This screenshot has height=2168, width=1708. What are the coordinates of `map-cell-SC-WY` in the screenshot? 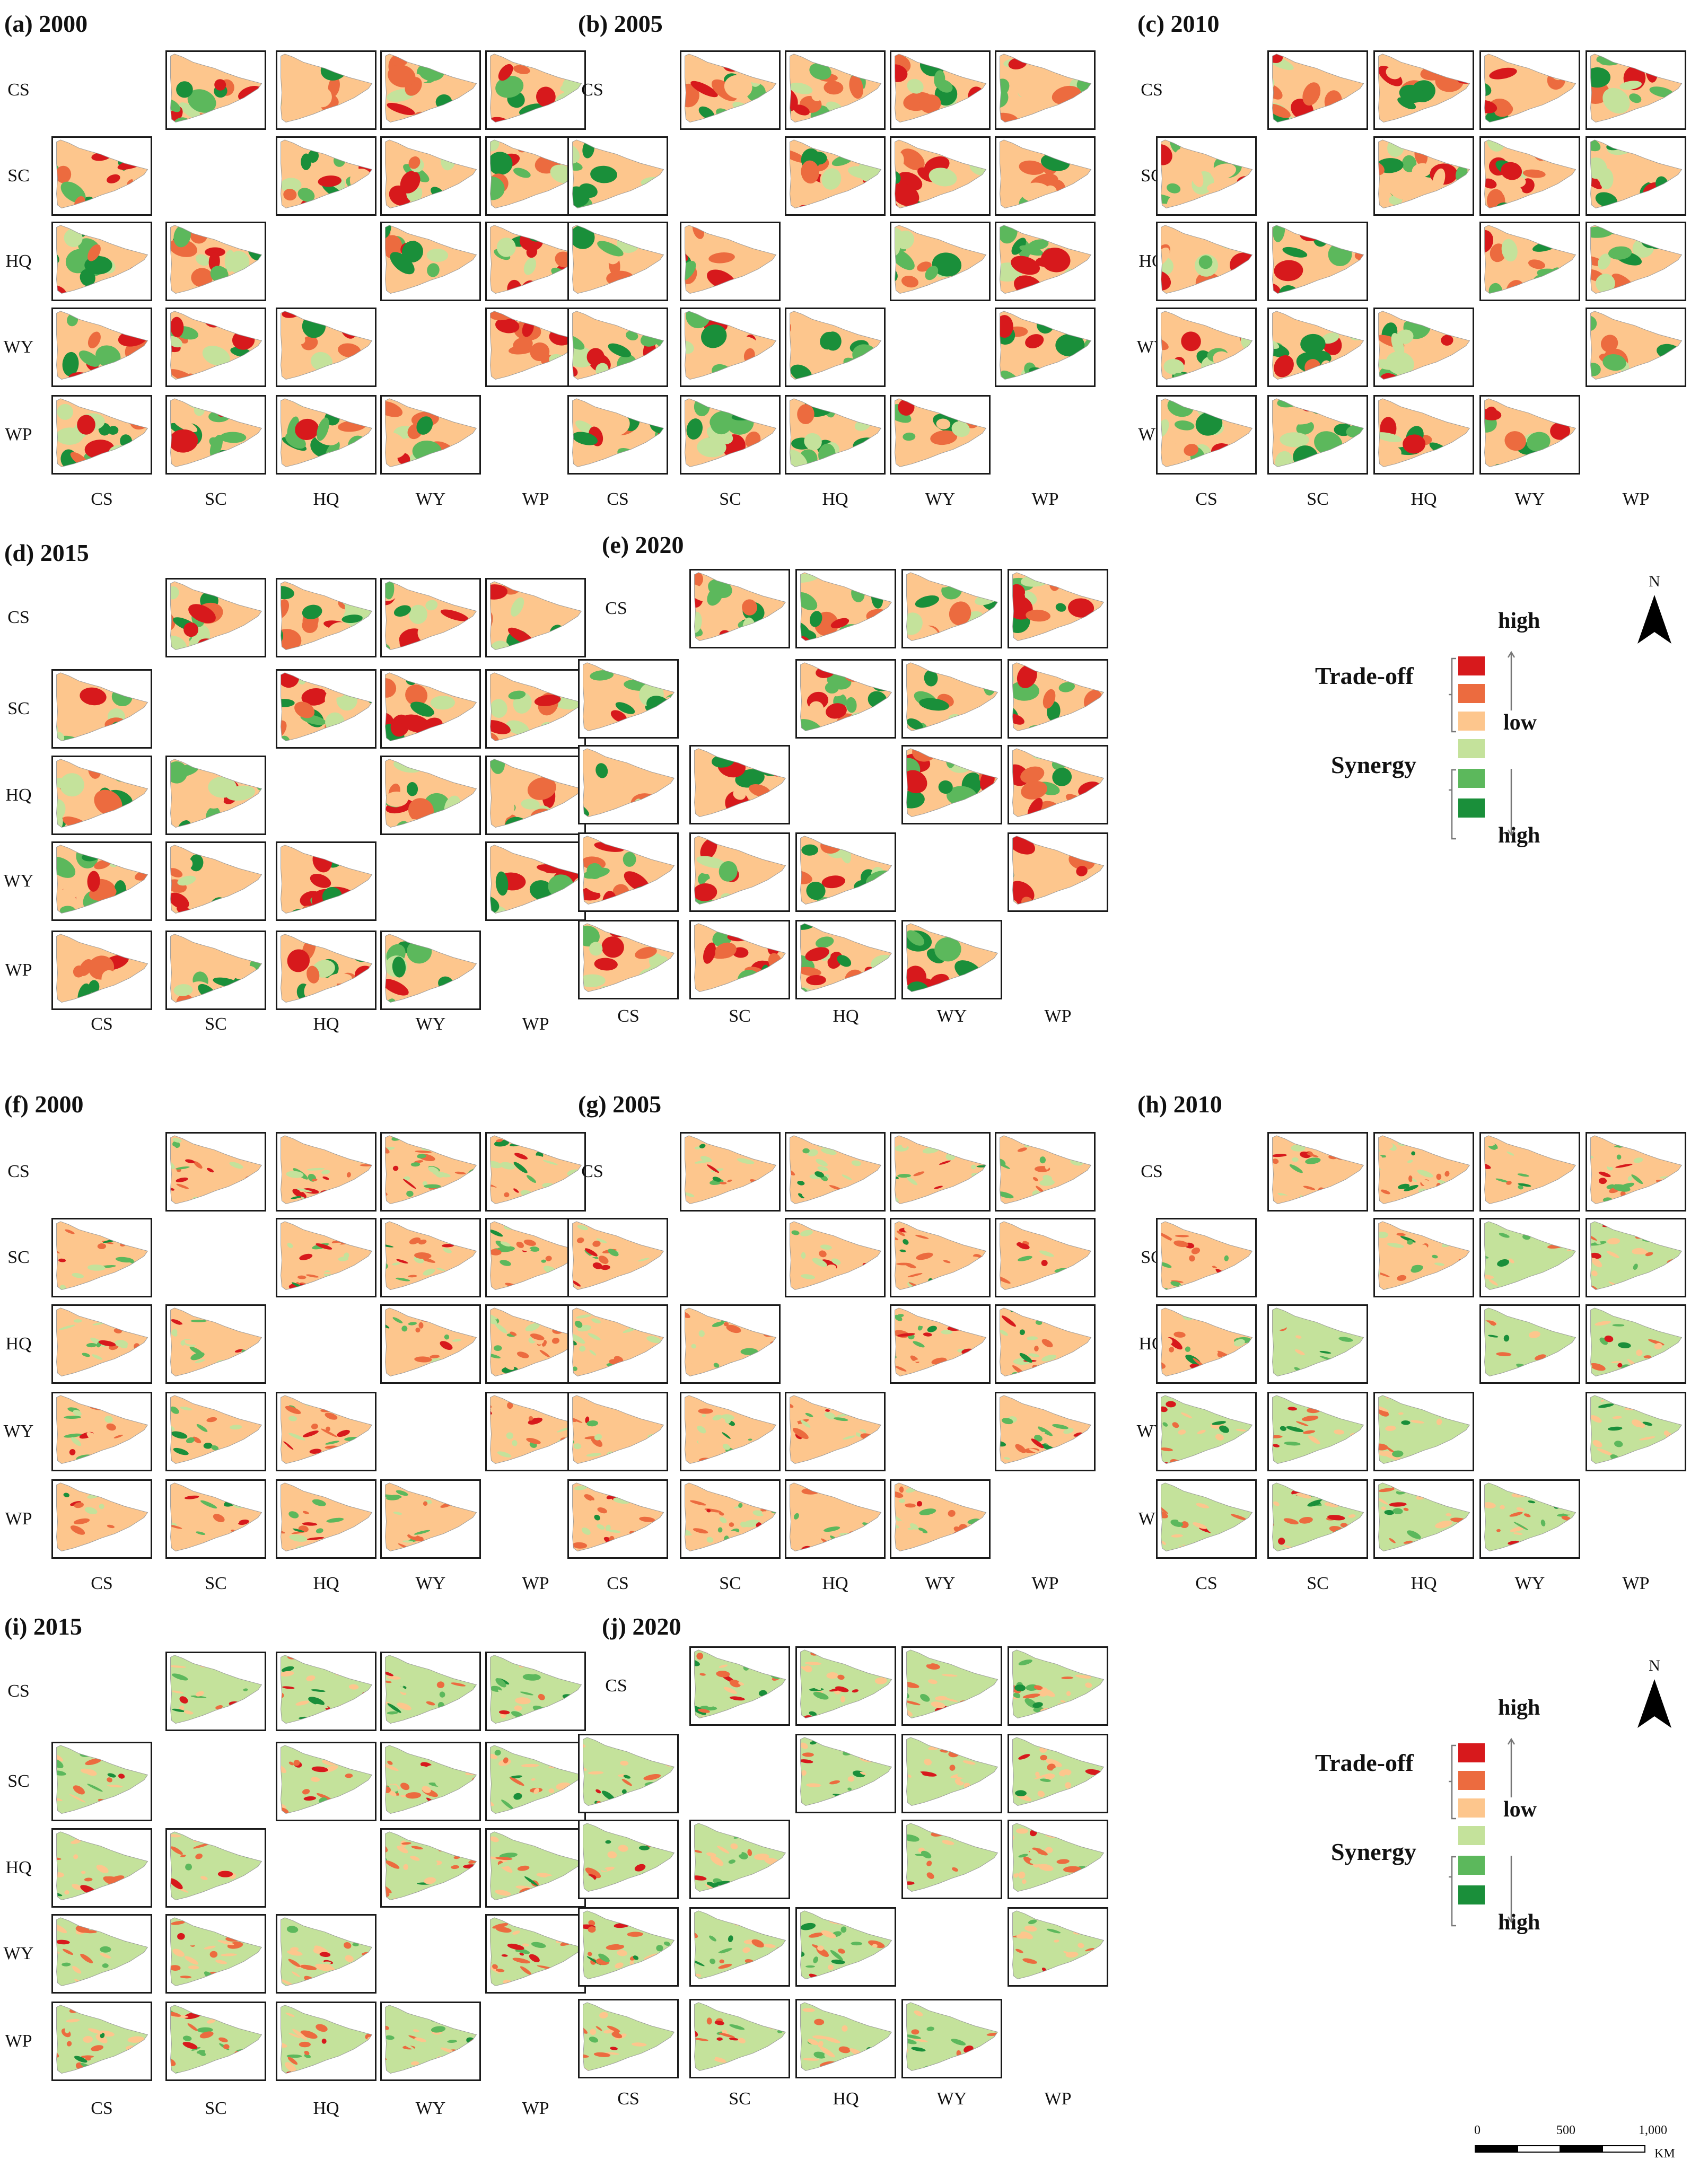 It's located at (1529, 176).